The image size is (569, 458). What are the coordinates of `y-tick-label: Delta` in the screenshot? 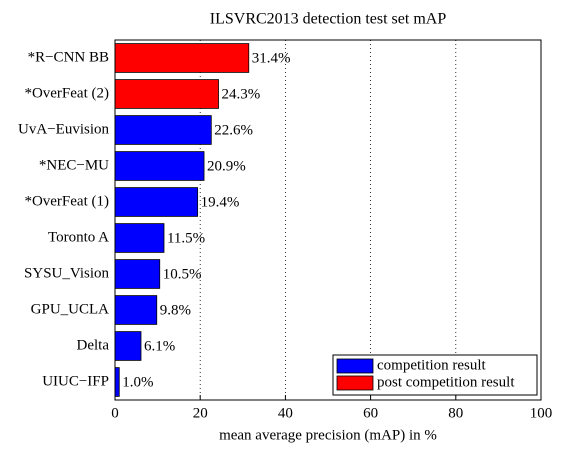 It's located at (93, 345).